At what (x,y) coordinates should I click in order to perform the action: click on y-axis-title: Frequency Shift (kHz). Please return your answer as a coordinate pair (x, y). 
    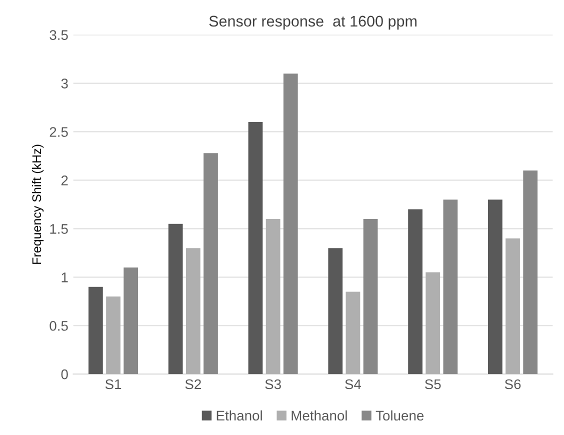
    Looking at the image, I should click on (38, 204).